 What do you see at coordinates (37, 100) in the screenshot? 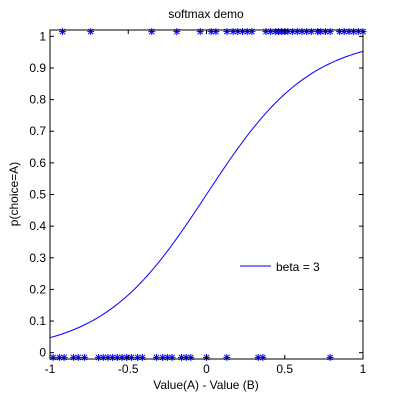
I see `y-tick-label: 0.8` at bounding box center [37, 100].